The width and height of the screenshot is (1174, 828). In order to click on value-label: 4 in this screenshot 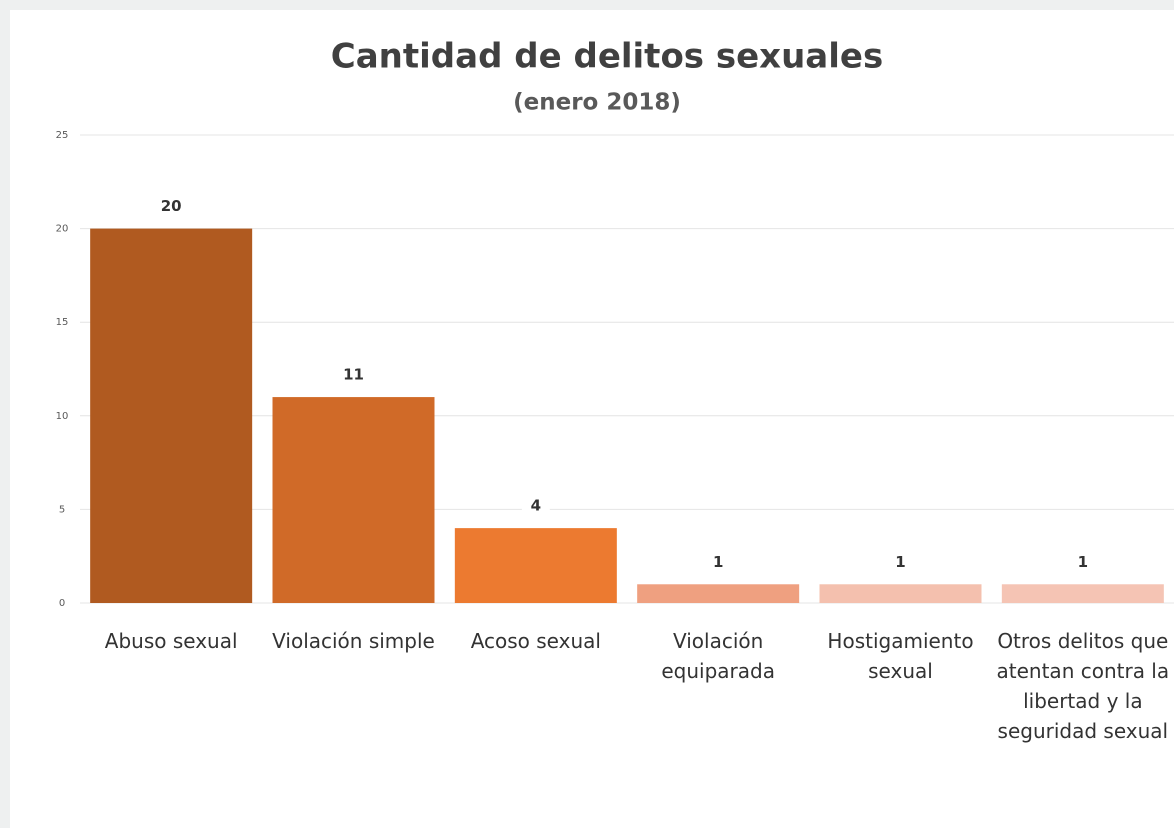, I will do `click(536, 506)`.